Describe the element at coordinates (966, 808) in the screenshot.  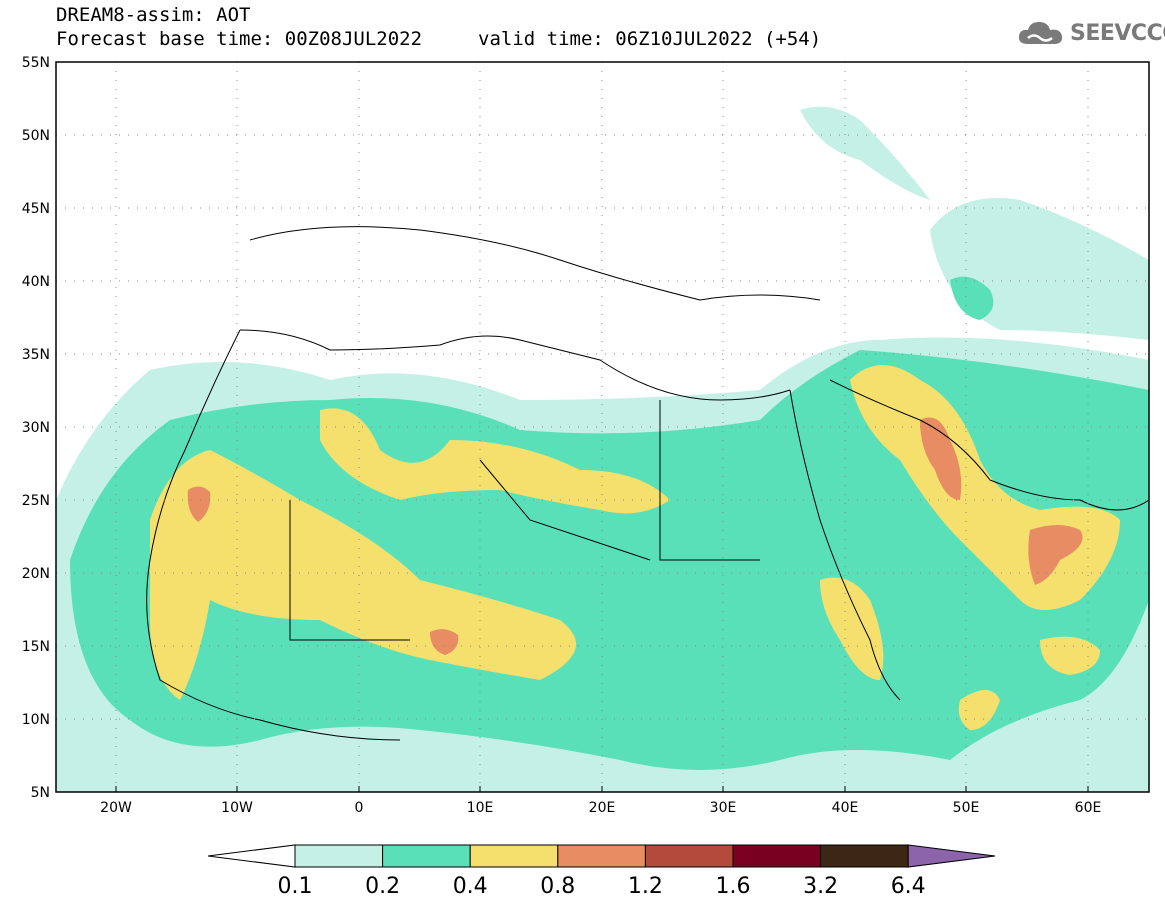
I see `lon-tick-label: 50E` at that location.